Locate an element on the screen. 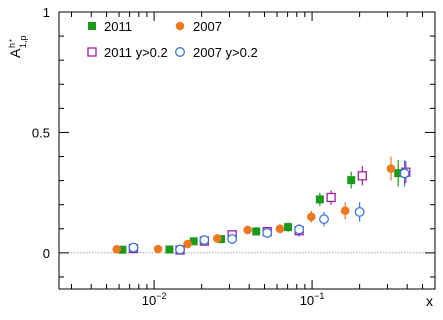 This screenshot has height=320, width=443. y-tick-label: 0 is located at coordinates (46, 253).